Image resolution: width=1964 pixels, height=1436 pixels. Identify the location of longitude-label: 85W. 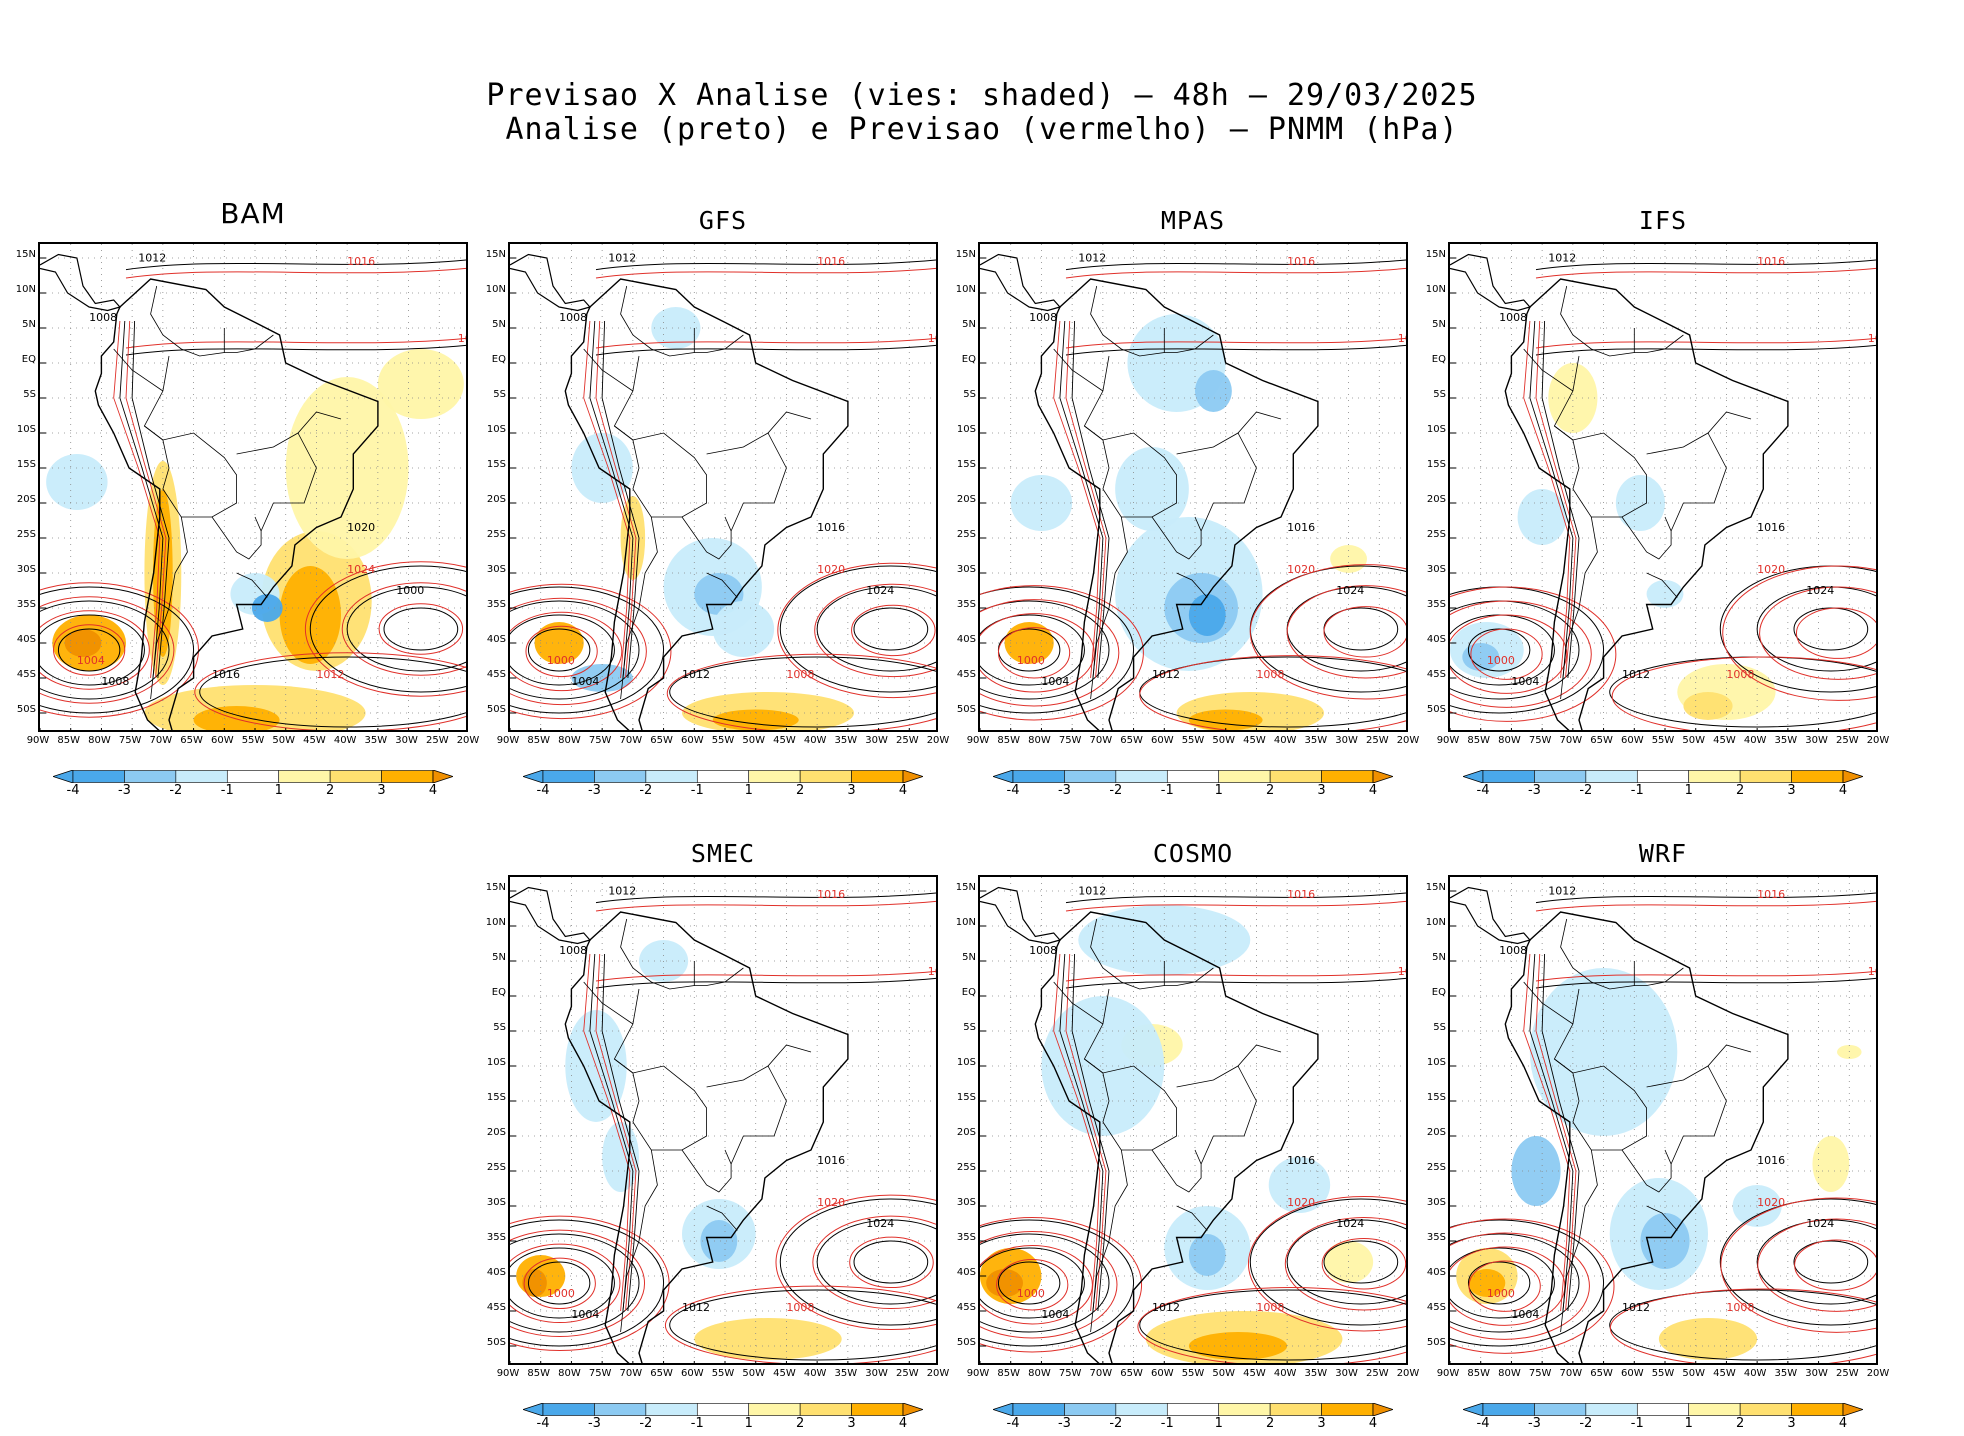
(1009, 740).